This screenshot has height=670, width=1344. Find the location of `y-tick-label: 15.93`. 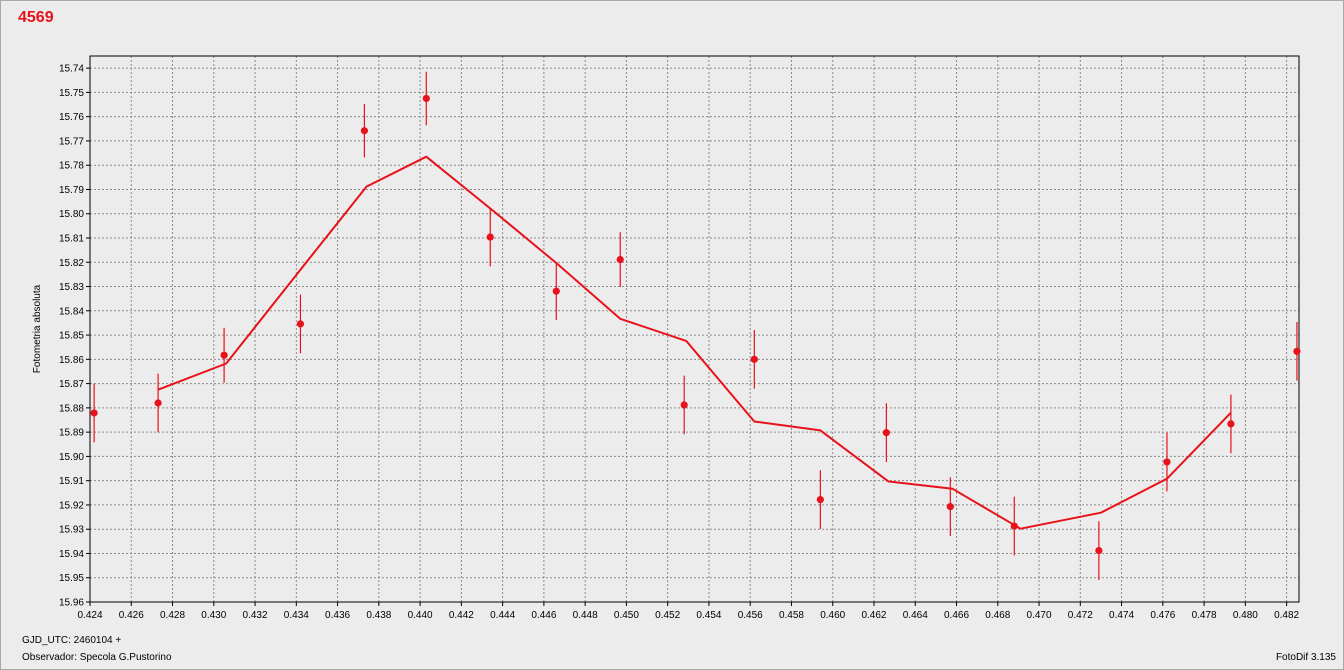

y-tick-label: 15.93 is located at coordinates (71, 530).